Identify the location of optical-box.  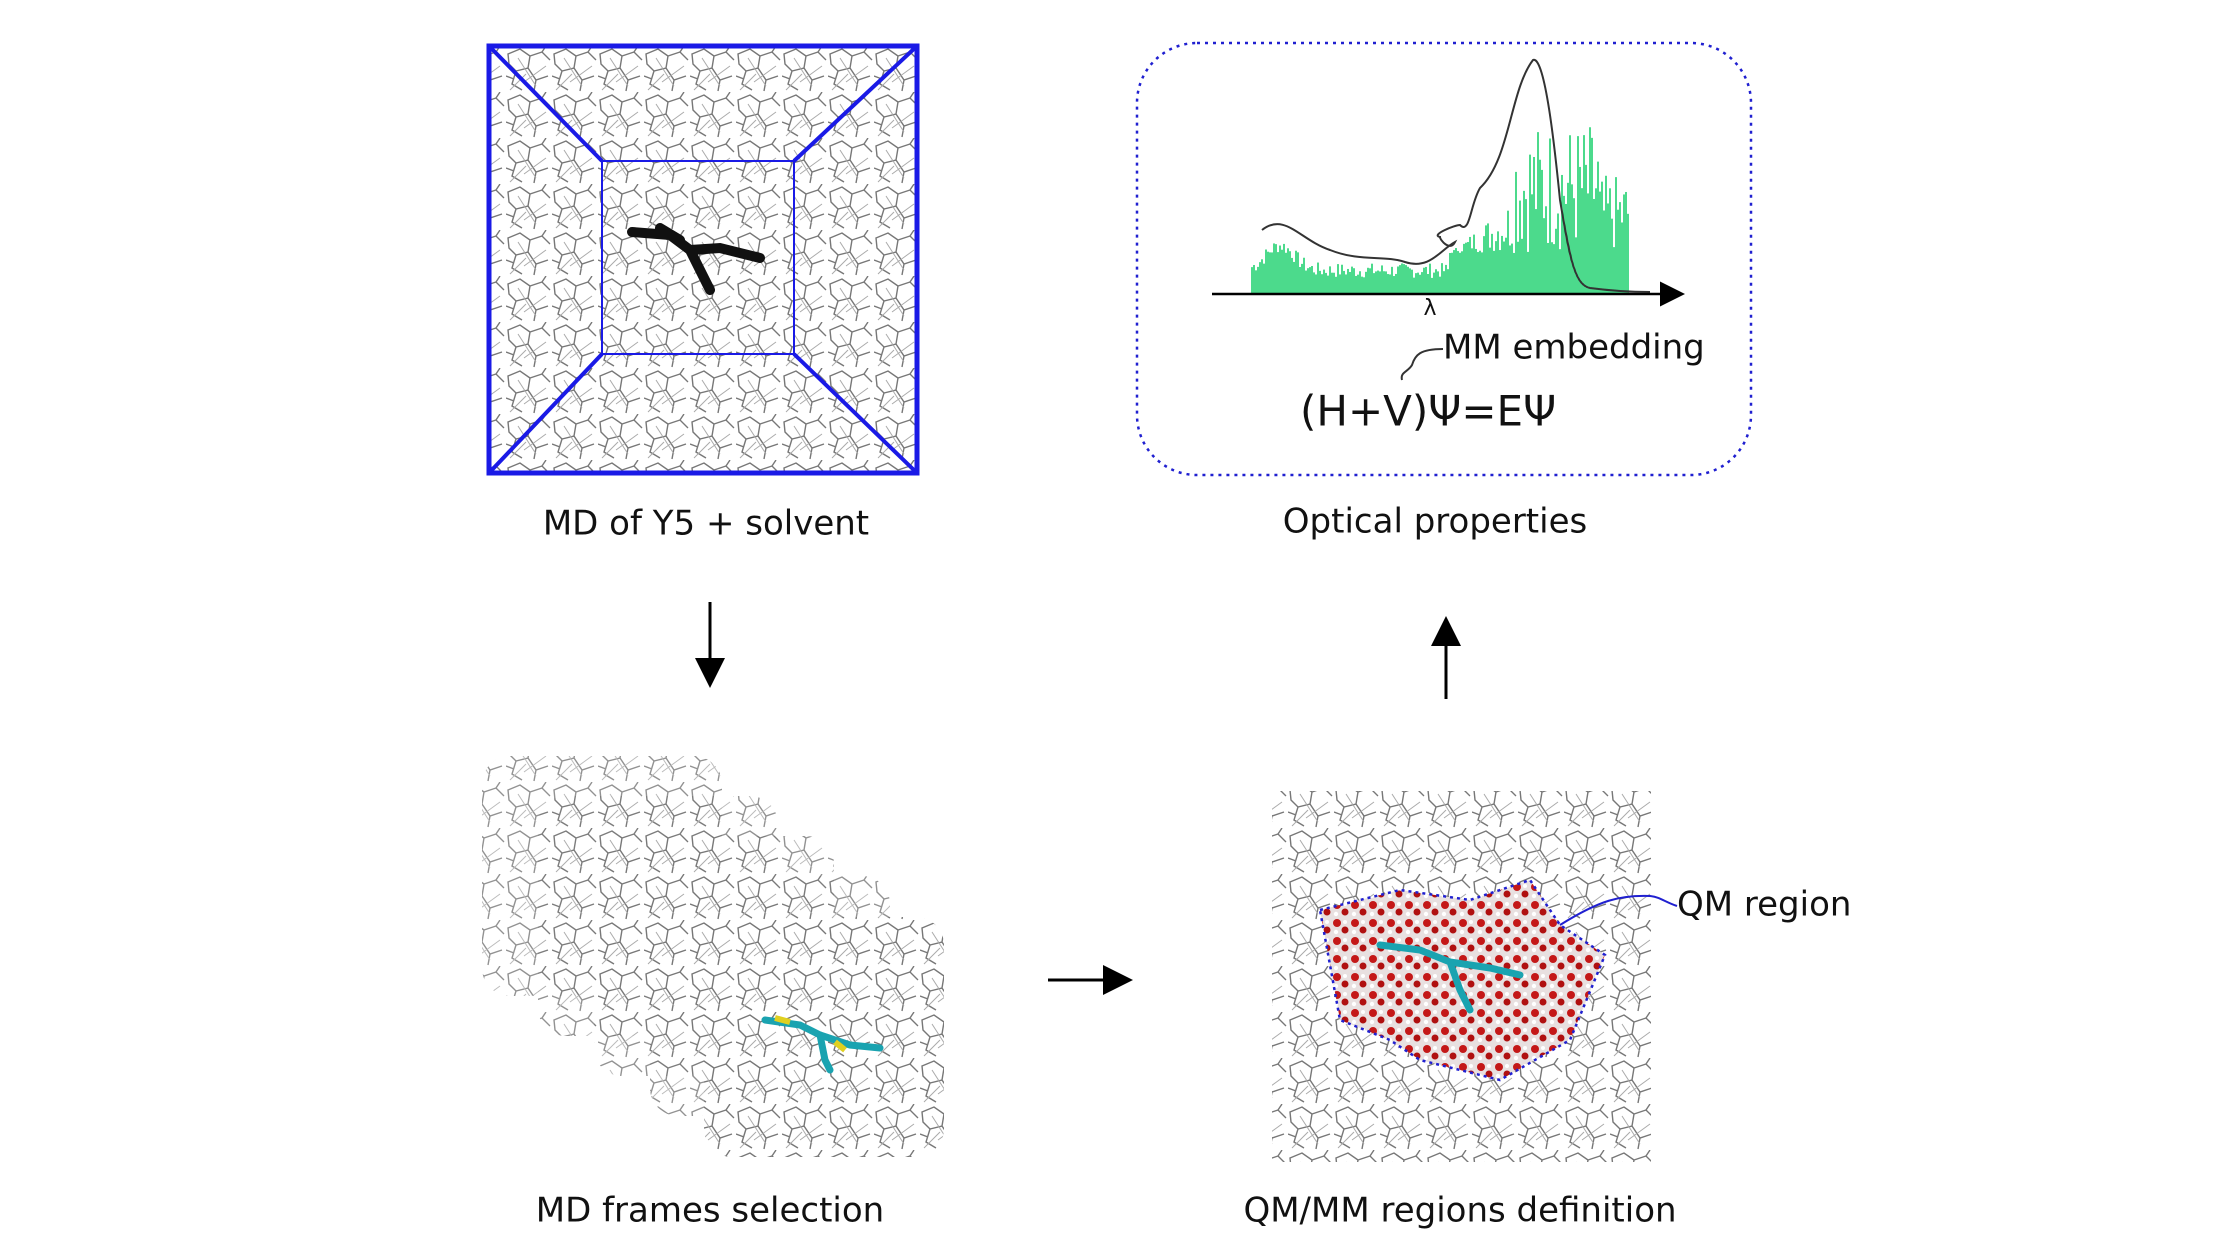
(1444, 259).